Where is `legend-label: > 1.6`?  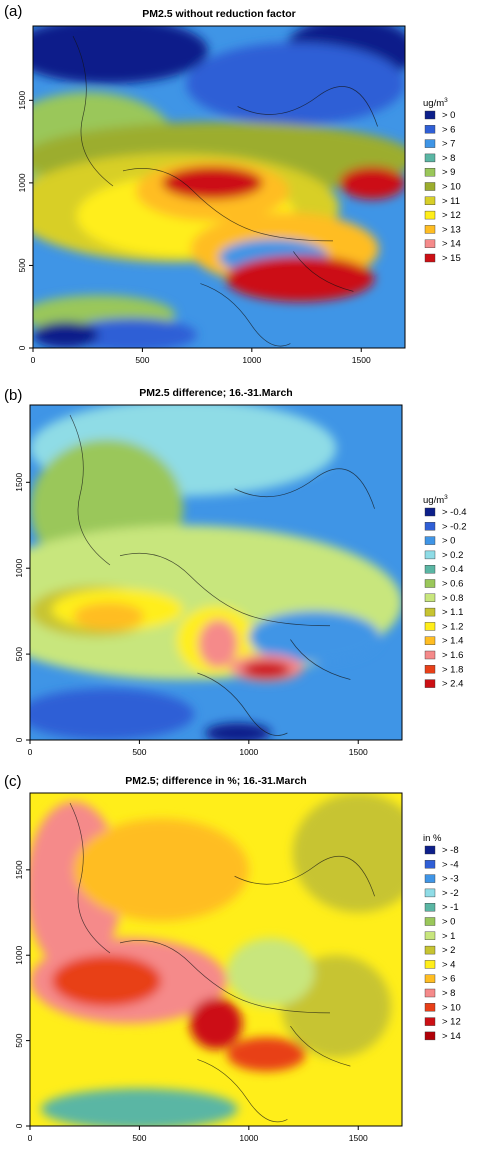
legend-label: > 1.6 is located at coordinates (452, 655).